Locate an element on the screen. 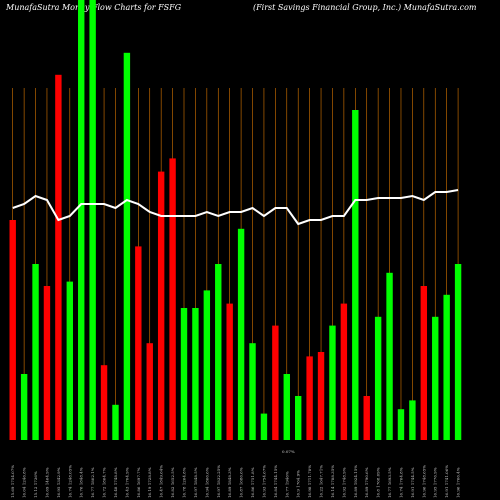 This screenshot has width=500, height=500. x-tick-label: 16.43 1704.9% is located at coordinates (126, 482).